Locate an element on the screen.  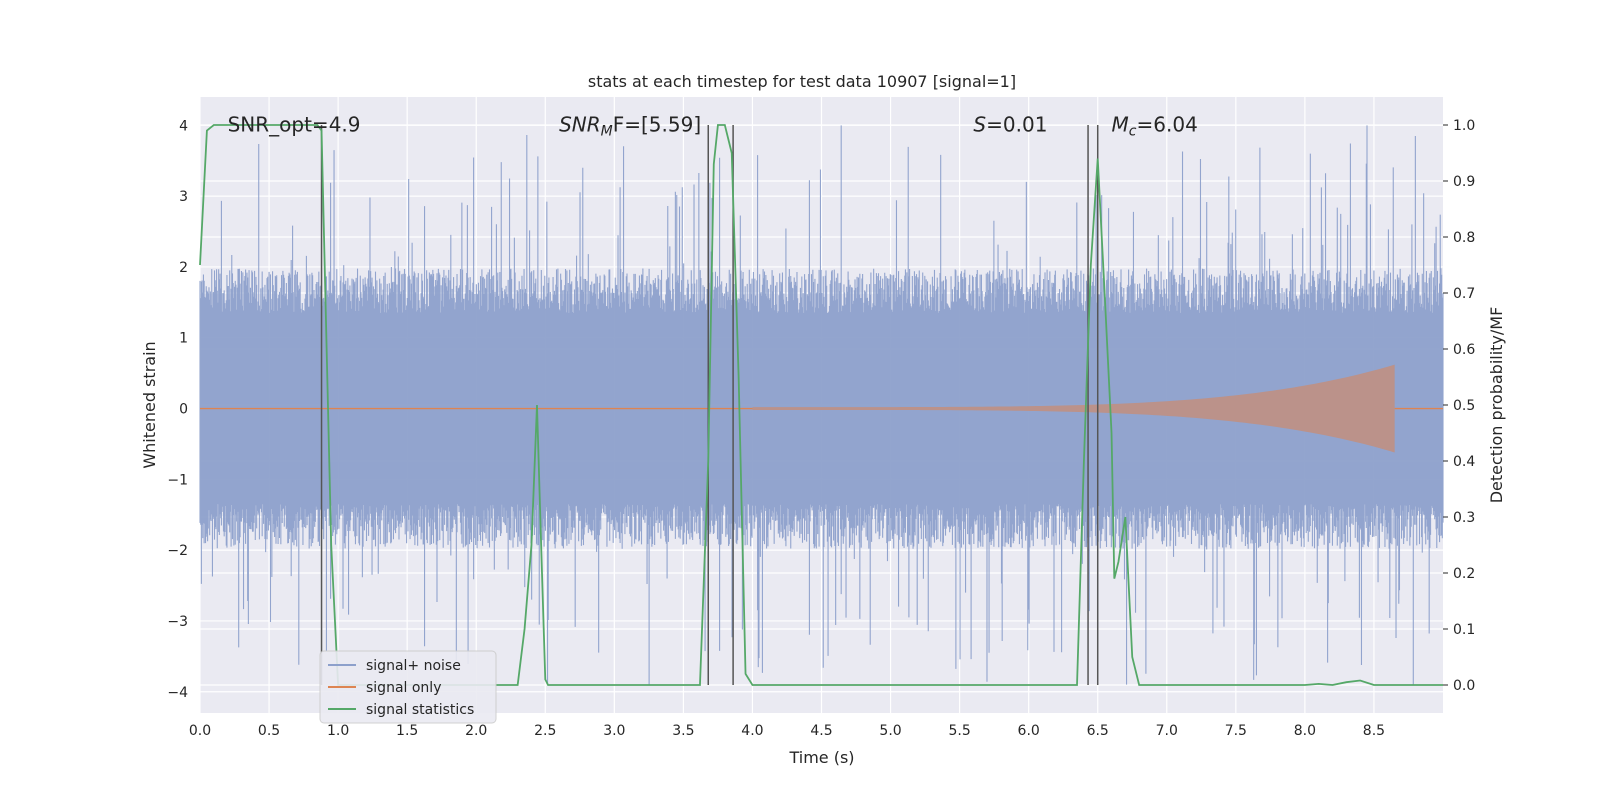
x-tick-label: 2.0 is located at coordinates (476, 731).